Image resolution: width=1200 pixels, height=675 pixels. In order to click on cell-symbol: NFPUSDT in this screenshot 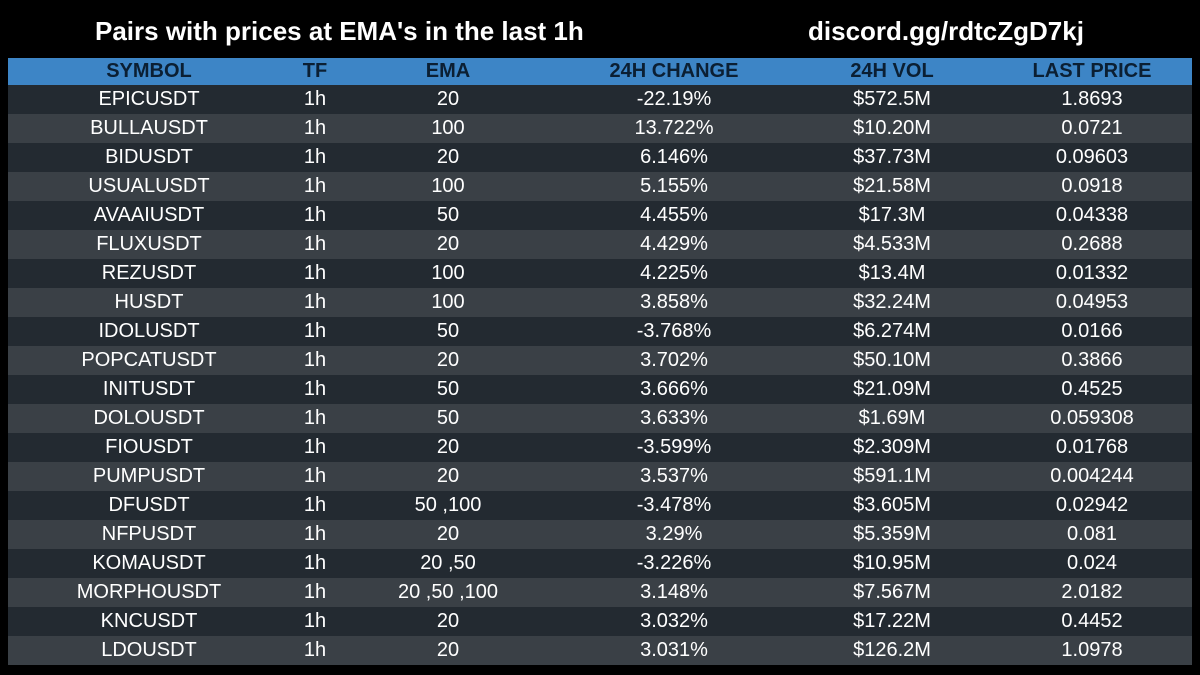, I will do `click(149, 534)`.